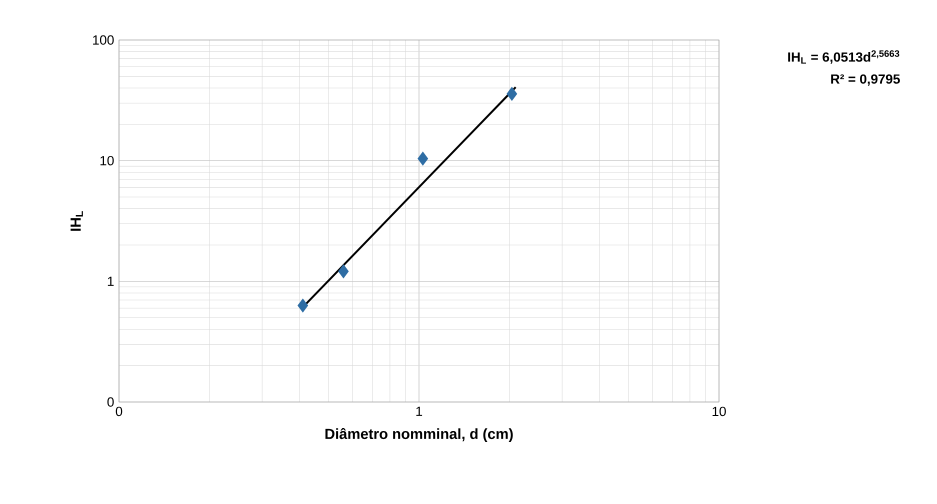 This screenshot has width=937, height=504. Describe the element at coordinates (103, 40) in the screenshot. I see `y-tick-label: 100` at that location.